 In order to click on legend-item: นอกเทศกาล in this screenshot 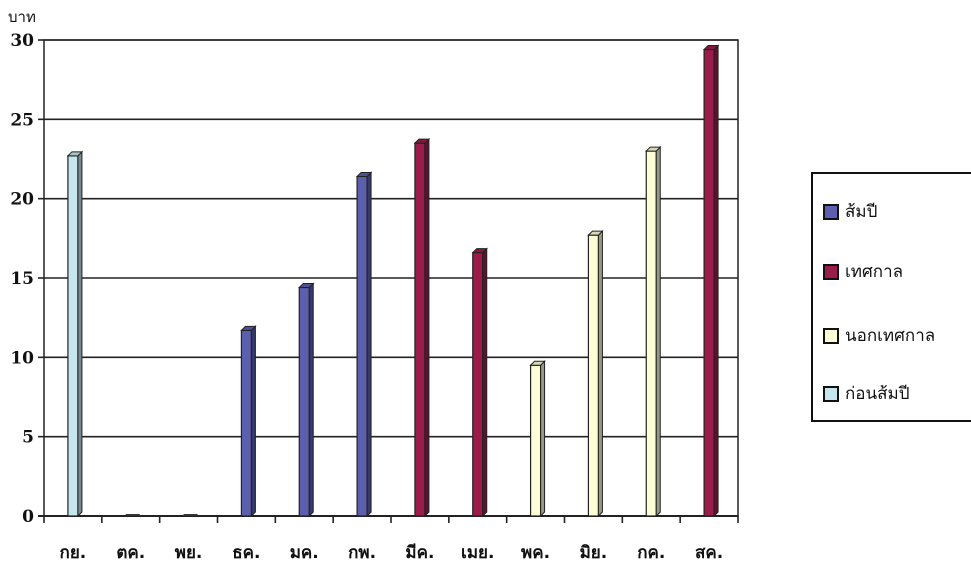, I will do `click(879, 335)`.